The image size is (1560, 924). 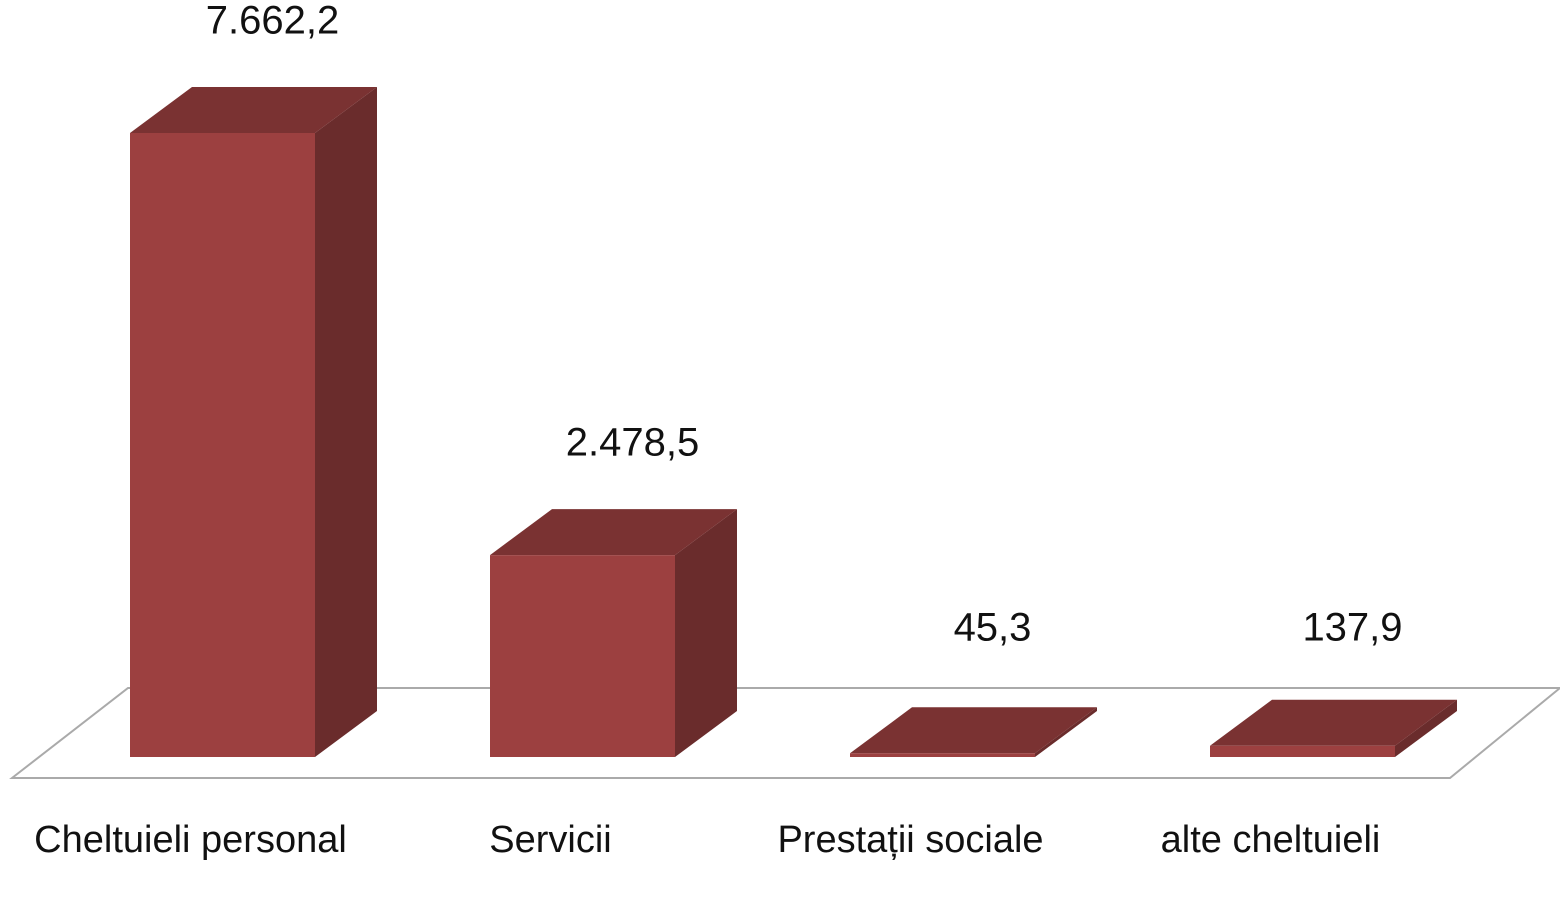 I want to click on x-tick-label: Servicii, so click(x=550, y=840).